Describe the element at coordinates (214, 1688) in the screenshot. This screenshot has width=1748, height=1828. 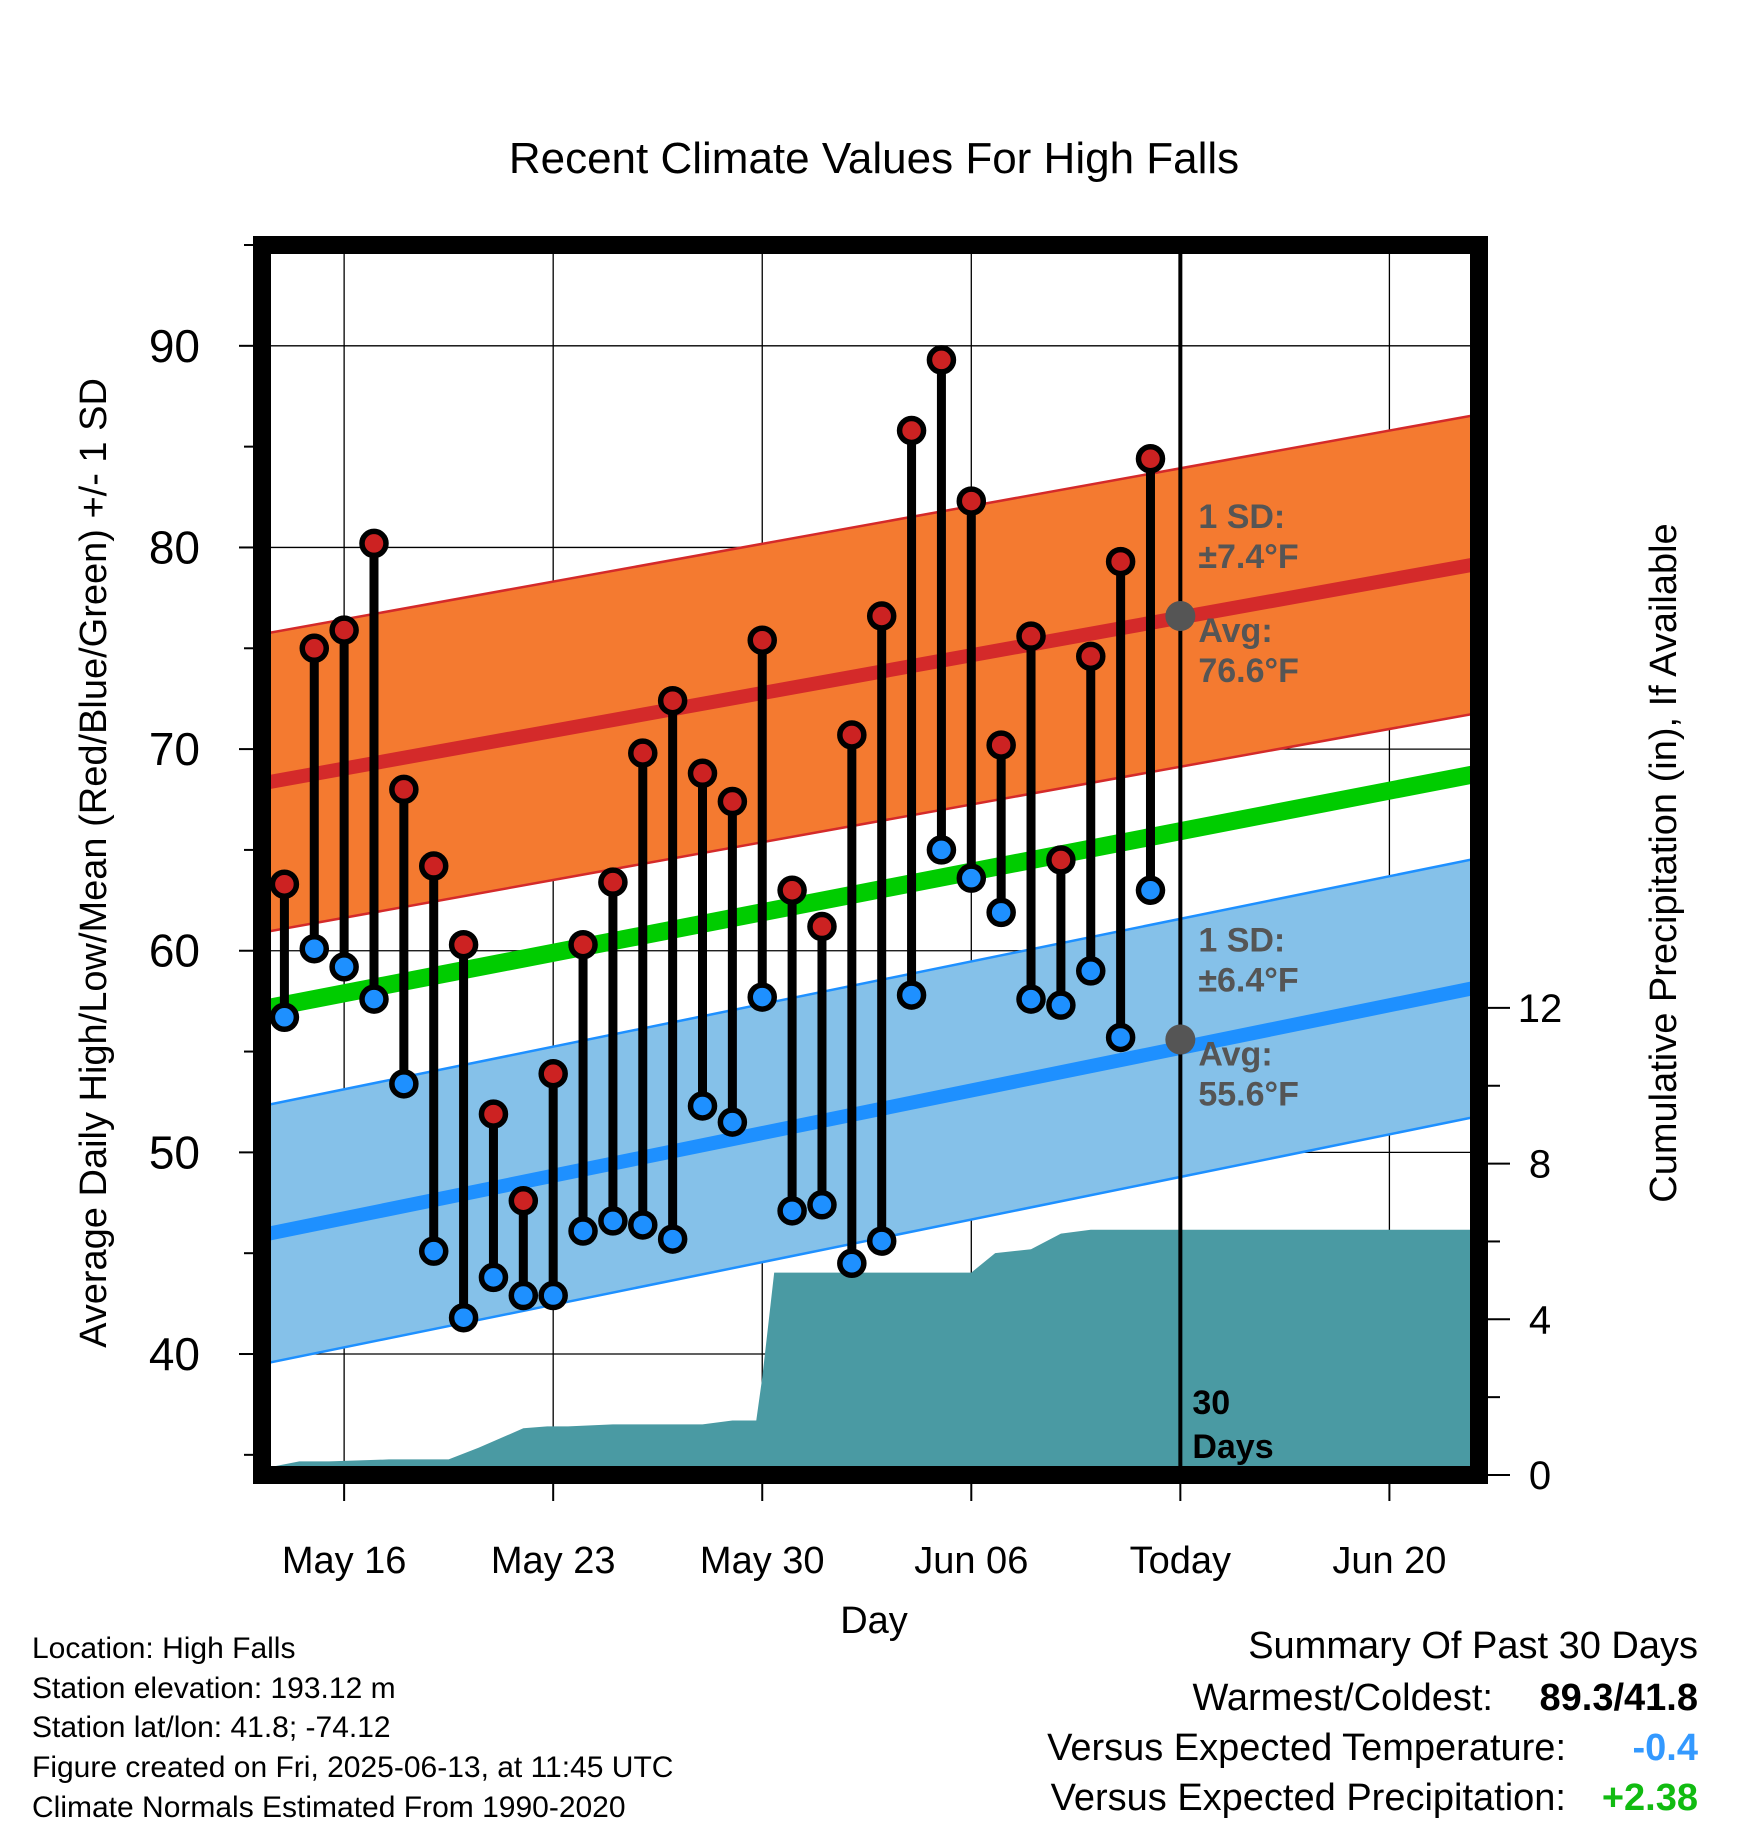
I see `info-elevation: Station elevation: 193.12 m` at that location.